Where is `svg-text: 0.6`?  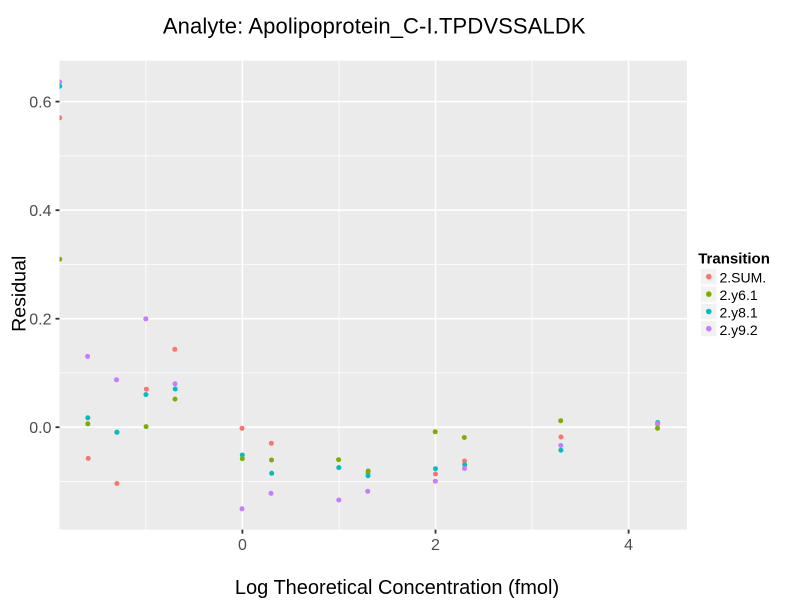 svg-text: 0.6 is located at coordinates (40, 102).